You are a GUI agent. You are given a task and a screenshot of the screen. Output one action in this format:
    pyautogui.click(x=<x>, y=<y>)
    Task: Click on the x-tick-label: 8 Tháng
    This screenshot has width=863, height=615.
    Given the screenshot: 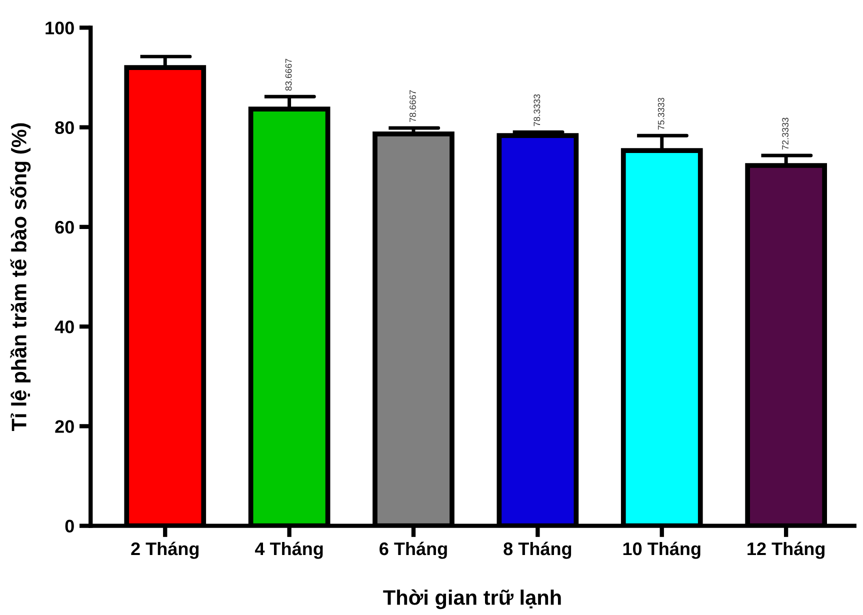 What is the action you would take?
    pyautogui.click(x=538, y=550)
    